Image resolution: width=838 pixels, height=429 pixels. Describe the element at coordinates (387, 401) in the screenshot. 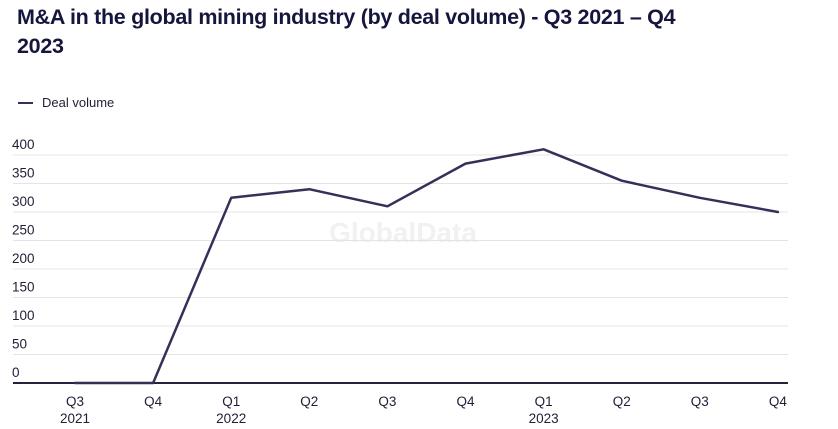

I see `x-axis-tick-label-4: Q3` at that location.